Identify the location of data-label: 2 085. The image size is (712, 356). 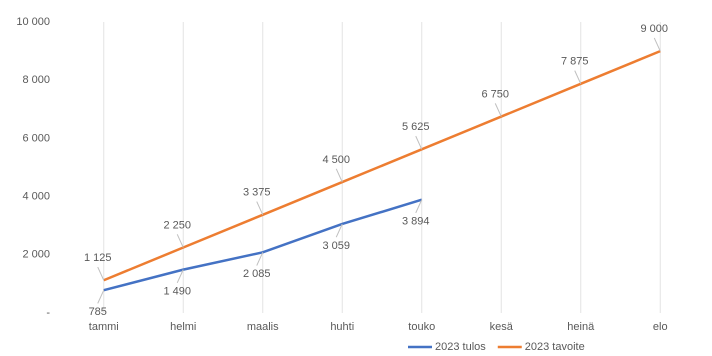
(257, 274).